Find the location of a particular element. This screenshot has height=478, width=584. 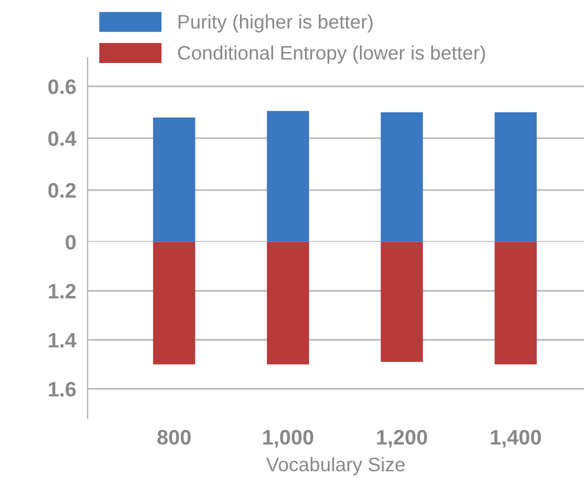

y-tick-label: 1.2 is located at coordinates (62, 291).